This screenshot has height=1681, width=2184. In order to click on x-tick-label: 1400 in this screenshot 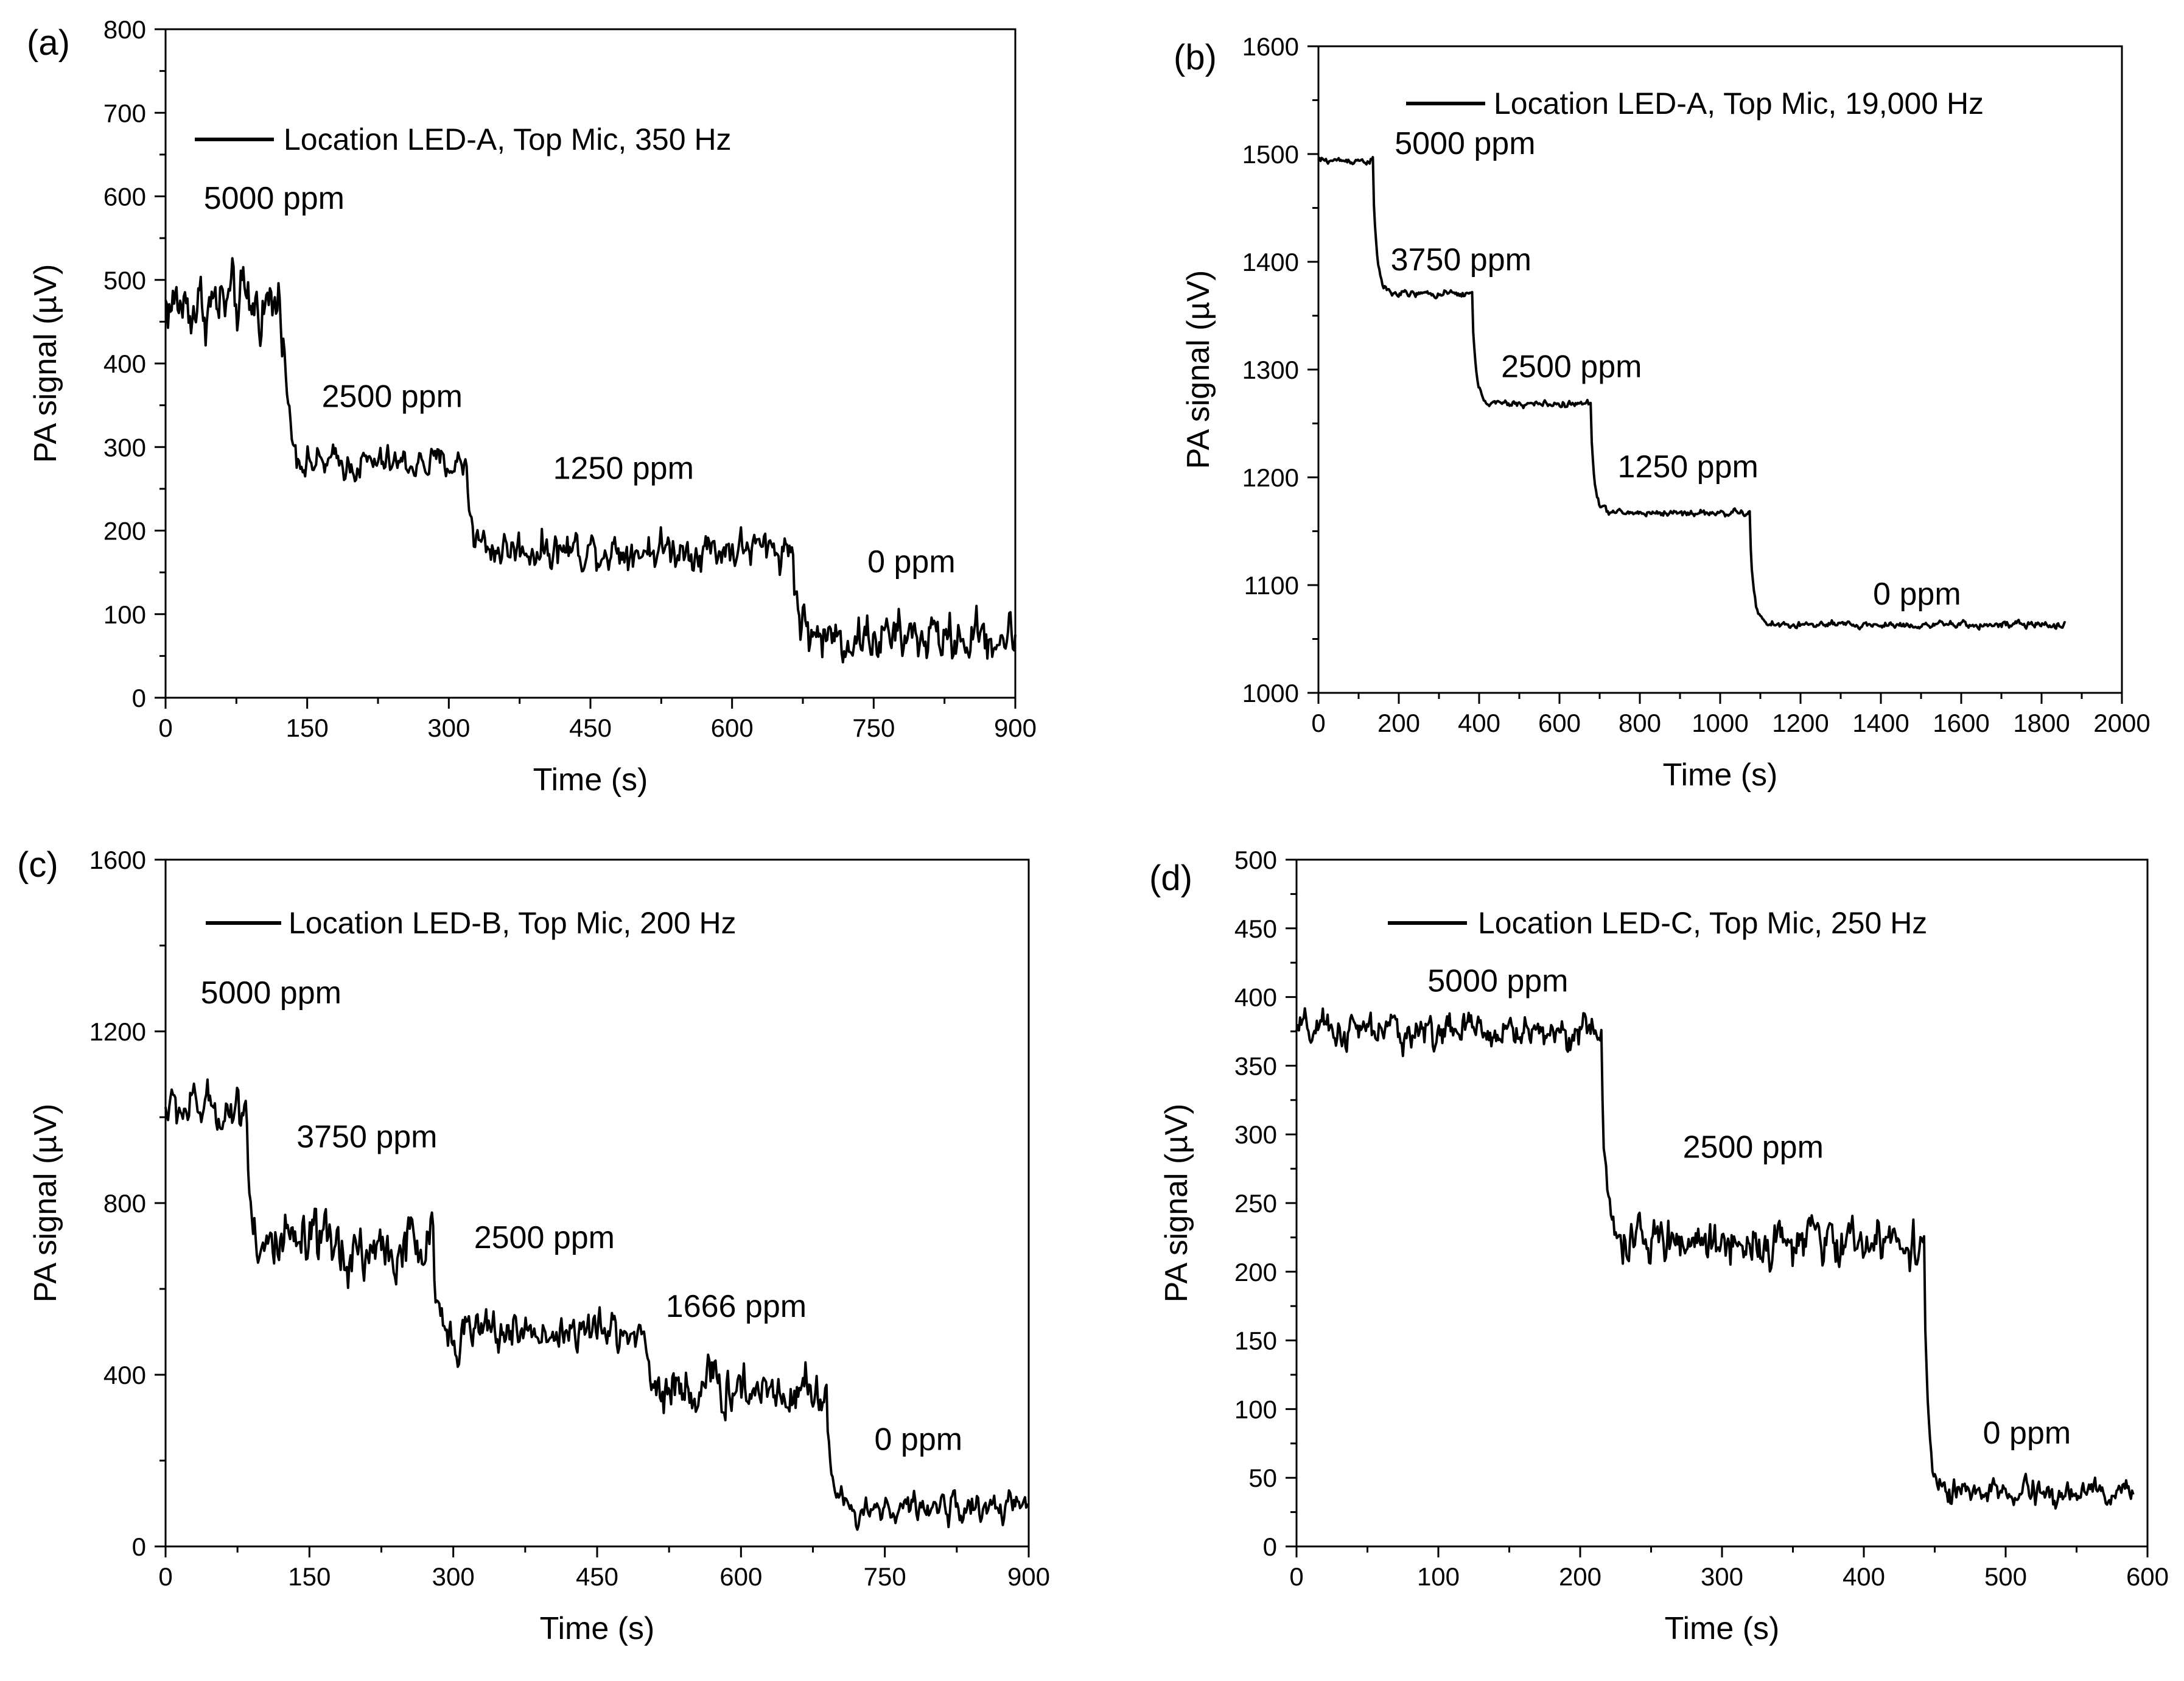, I will do `click(1880, 723)`.